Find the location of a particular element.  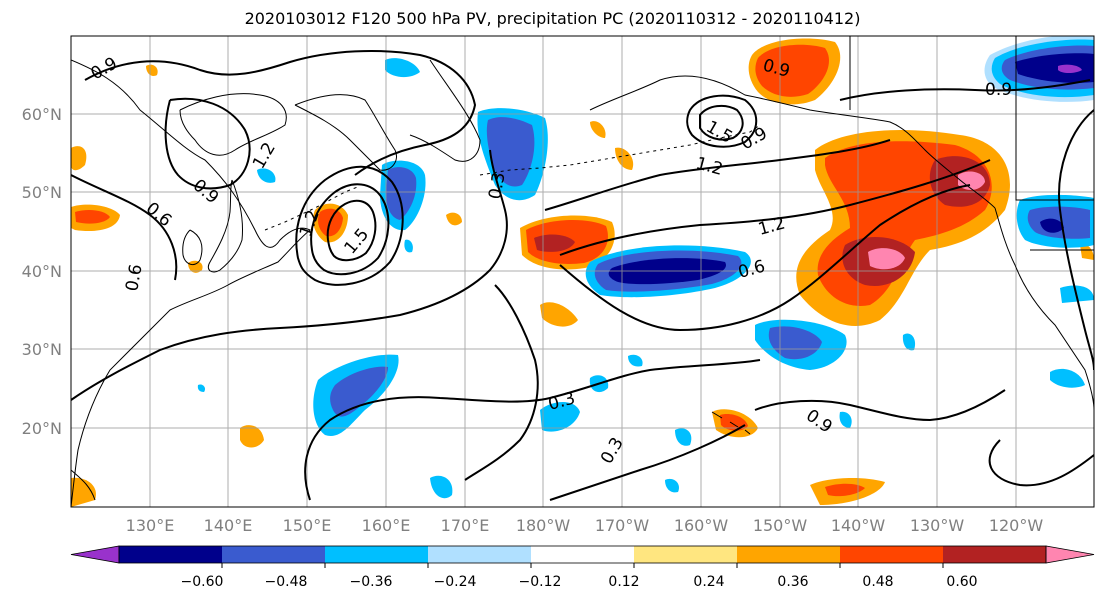

colorbar-frame is located at coordinates (582, 554).